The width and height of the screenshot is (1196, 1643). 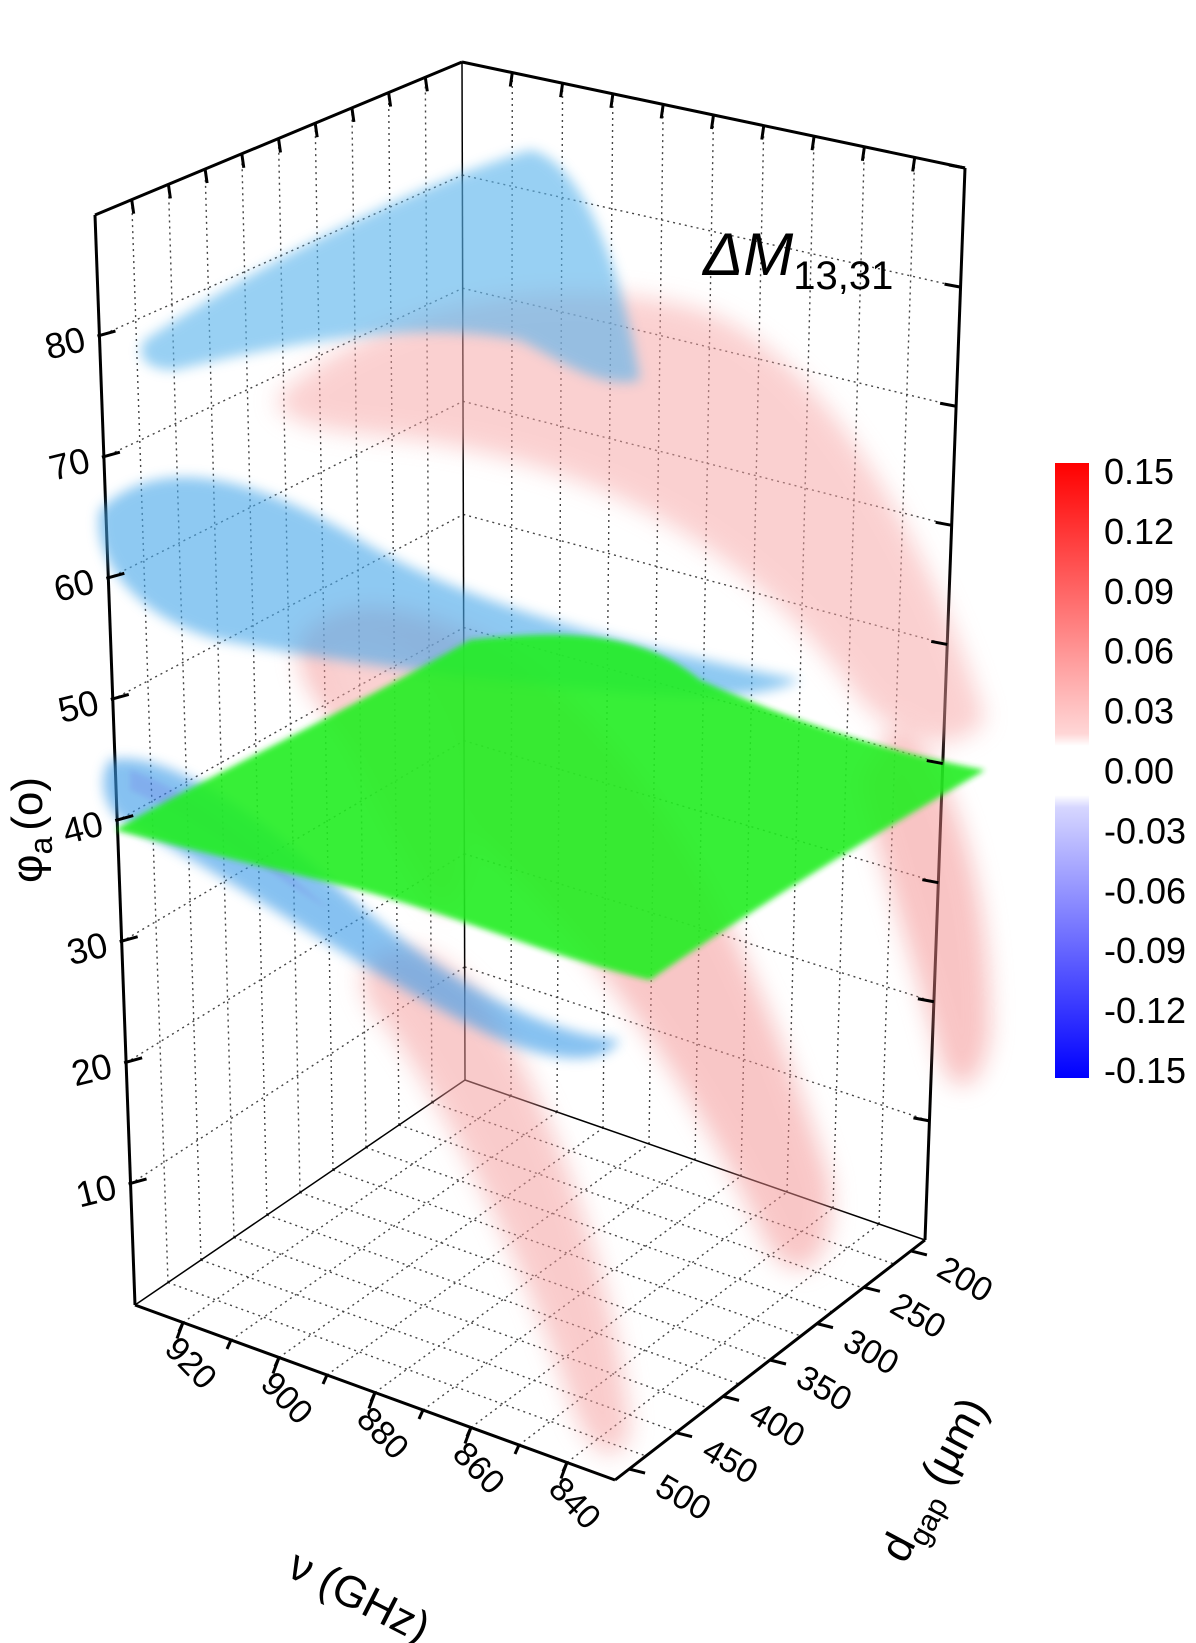 What do you see at coordinates (1139, 771) in the screenshot?
I see `colorbar-tick-label: 0.00` at bounding box center [1139, 771].